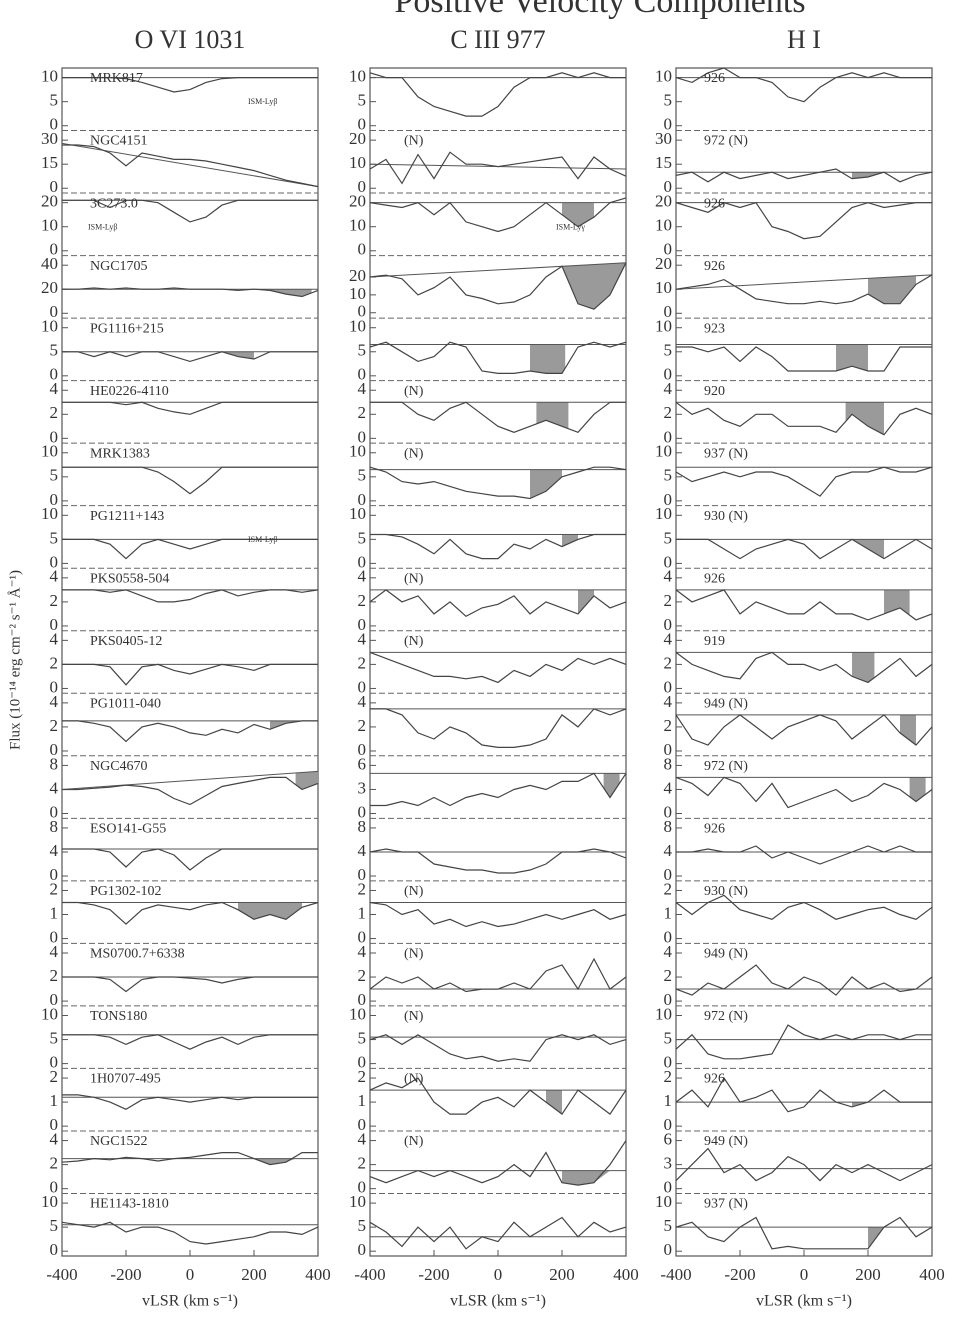 Image resolution: width=953 pixels, height=1320 pixels. Describe the element at coordinates (714, 203) in the screenshot. I see `panel-label: 926` at that location.